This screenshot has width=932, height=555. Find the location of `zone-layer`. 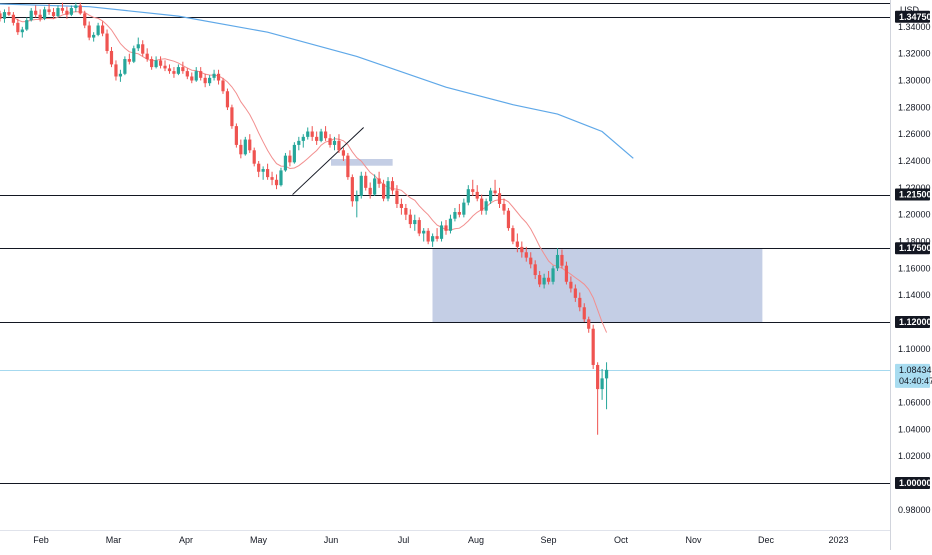

zone-layer is located at coordinates (547, 241).